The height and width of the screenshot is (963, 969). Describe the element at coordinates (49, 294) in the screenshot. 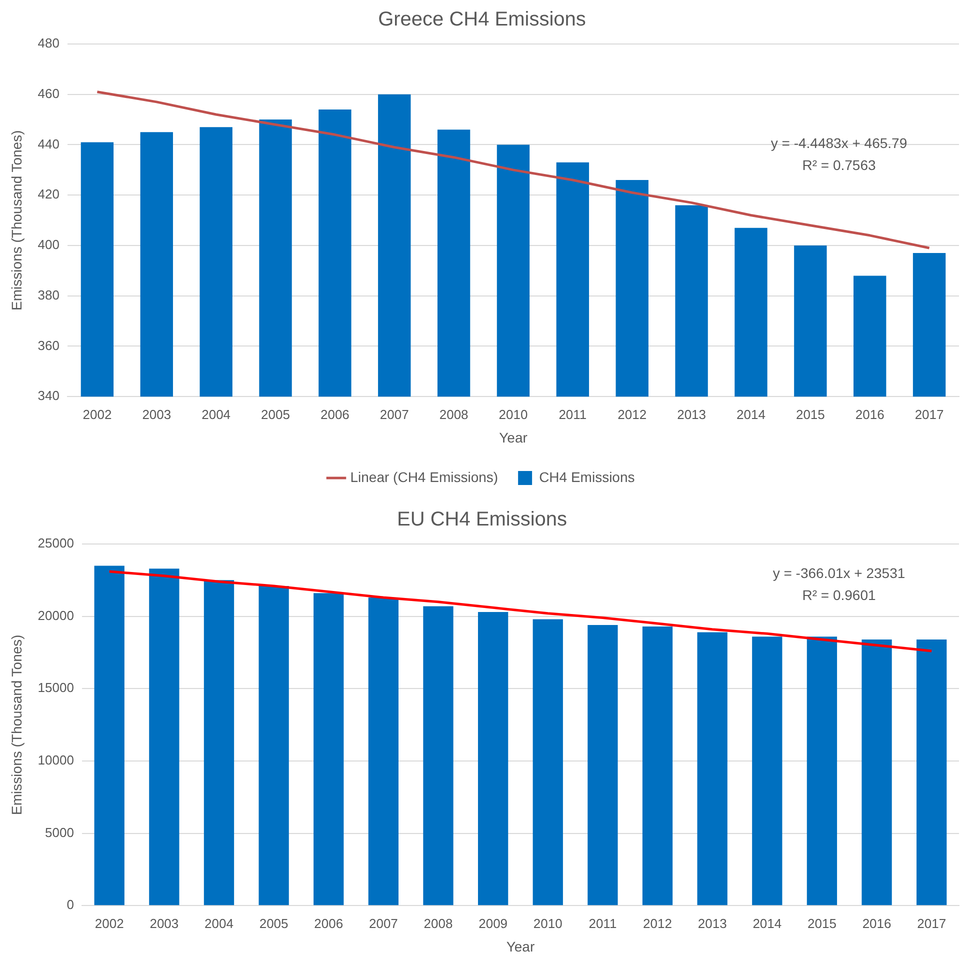

I see `y-tick-label: 380` at that location.